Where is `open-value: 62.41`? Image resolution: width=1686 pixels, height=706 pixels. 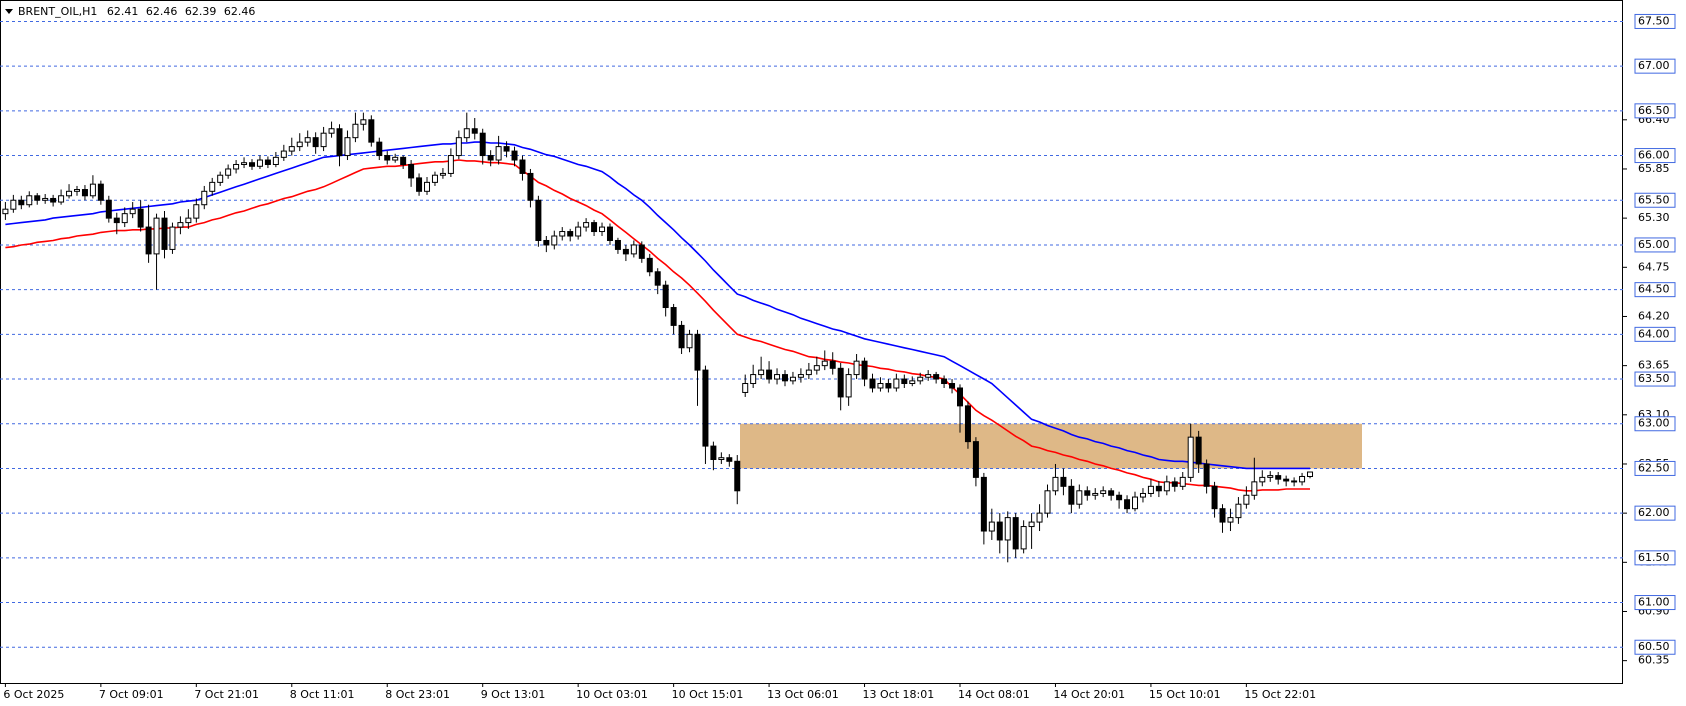 open-value: 62.41 is located at coordinates (123, 11).